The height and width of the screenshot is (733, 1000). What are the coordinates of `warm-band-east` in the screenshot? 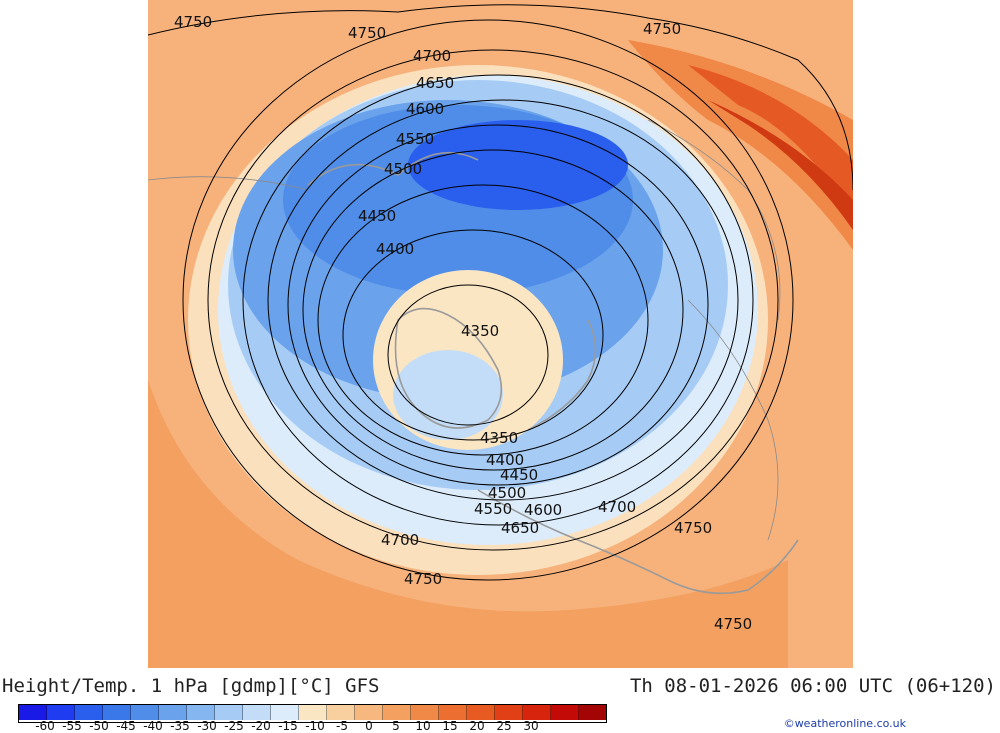 It's located at (740, 145).